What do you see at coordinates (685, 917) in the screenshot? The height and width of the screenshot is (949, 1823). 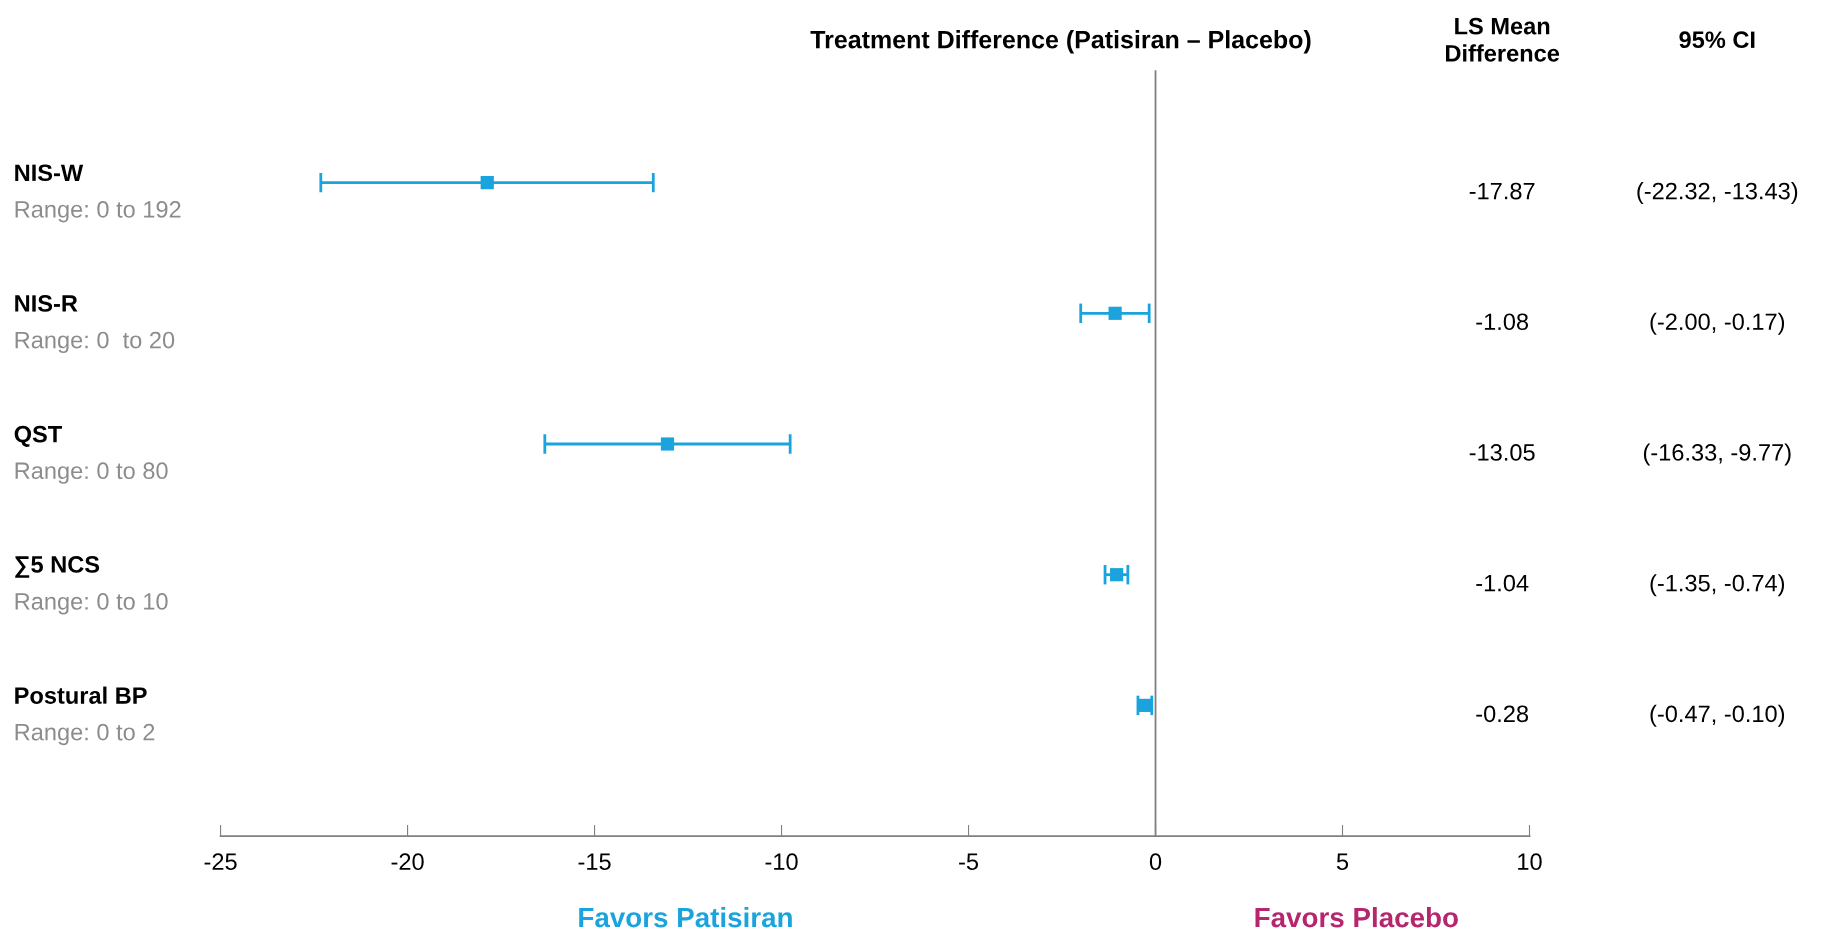 I see `text: Favors Patisiran` at bounding box center [685, 917].